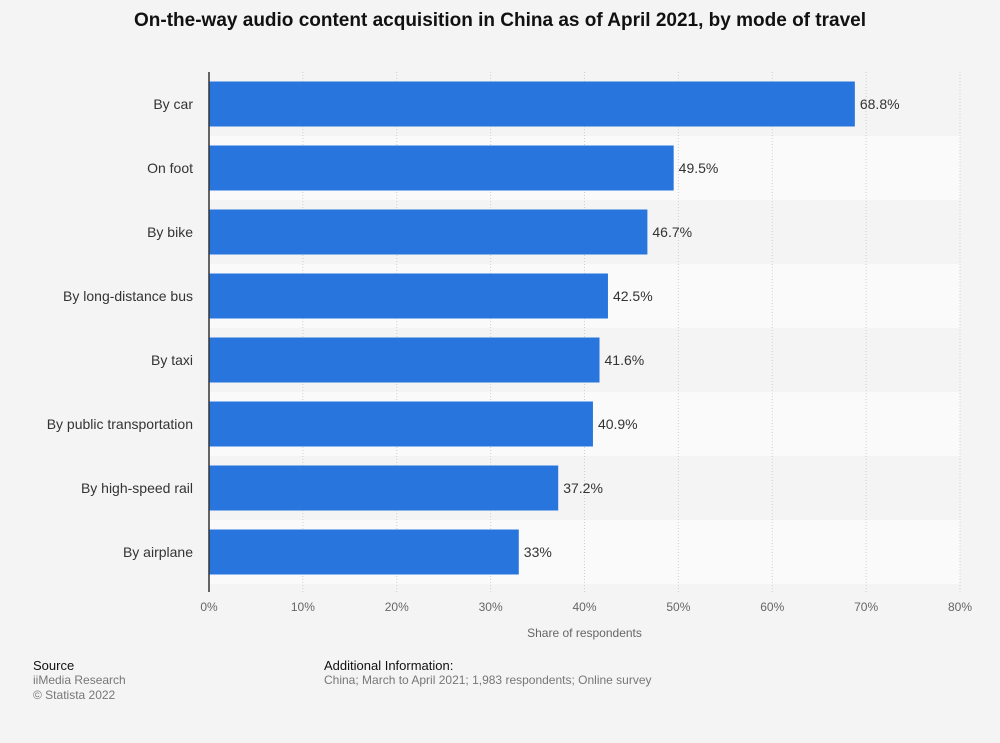  Describe the element at coordinates (209, 607) in the screenshot. I see `x-tick-label: 0%` at that location.